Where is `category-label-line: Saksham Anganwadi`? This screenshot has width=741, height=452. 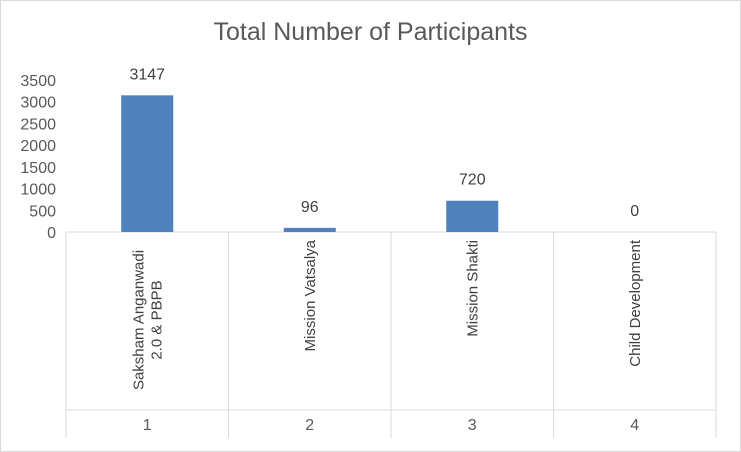 category-label-line: Saksham Anganwadi is located at coordinates (138, 320).